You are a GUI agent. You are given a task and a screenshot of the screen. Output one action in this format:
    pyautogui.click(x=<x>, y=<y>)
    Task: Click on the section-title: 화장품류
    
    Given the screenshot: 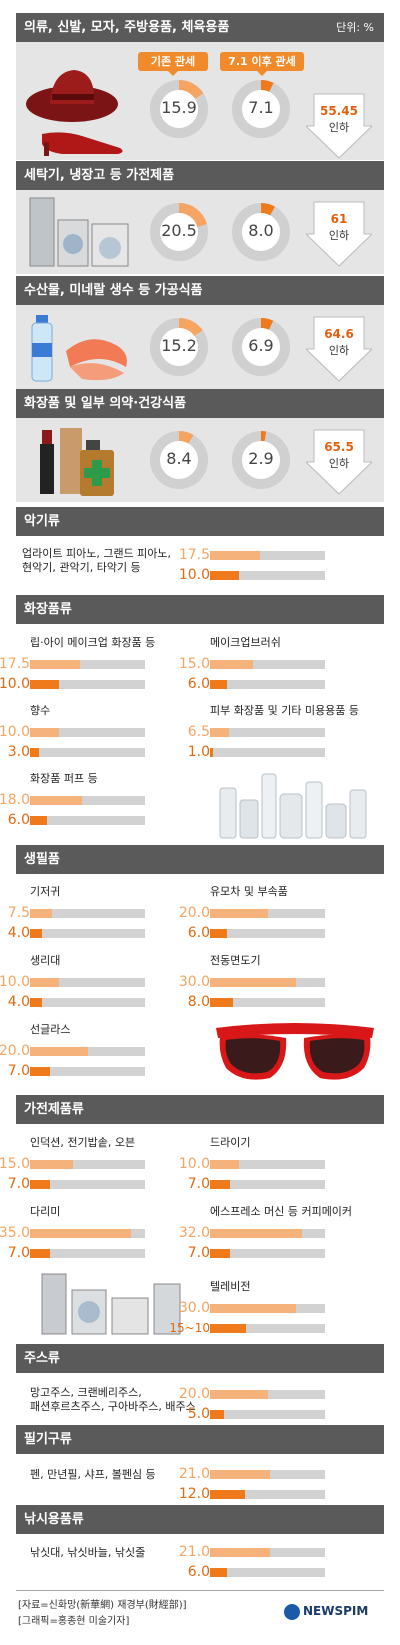 What is the action you would take?
    pyautogui.click(x=48, y=609)
    